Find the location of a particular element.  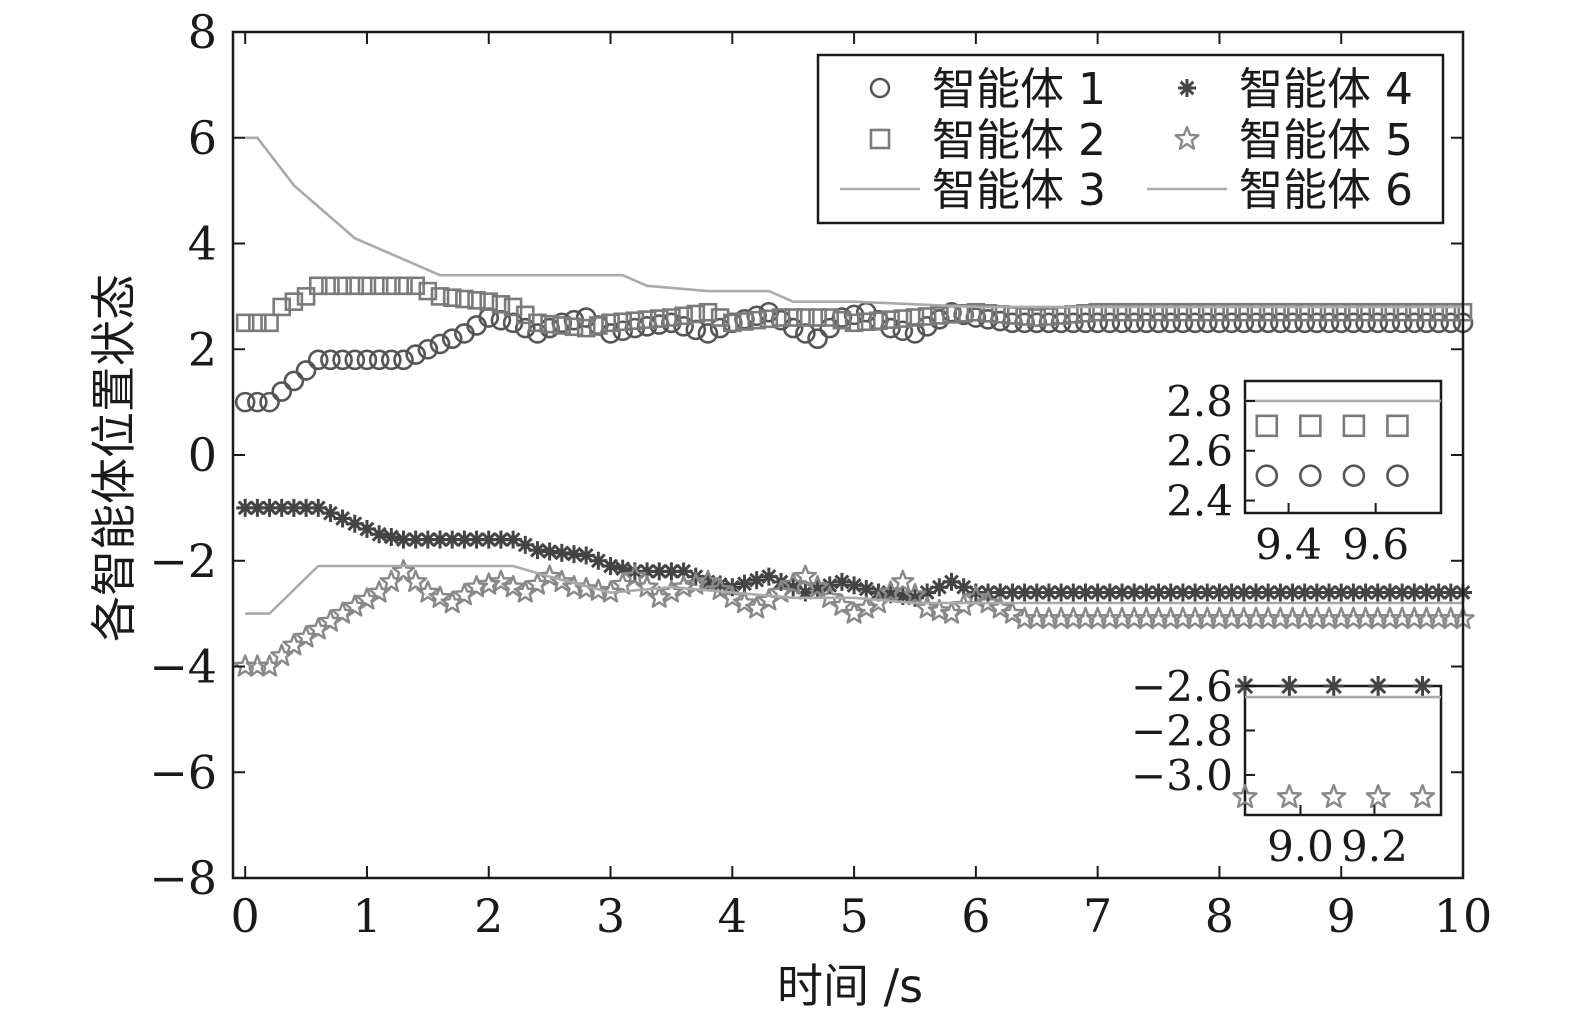

legend-entry-1: 智能体 1 is located at coordinates (987, 89).